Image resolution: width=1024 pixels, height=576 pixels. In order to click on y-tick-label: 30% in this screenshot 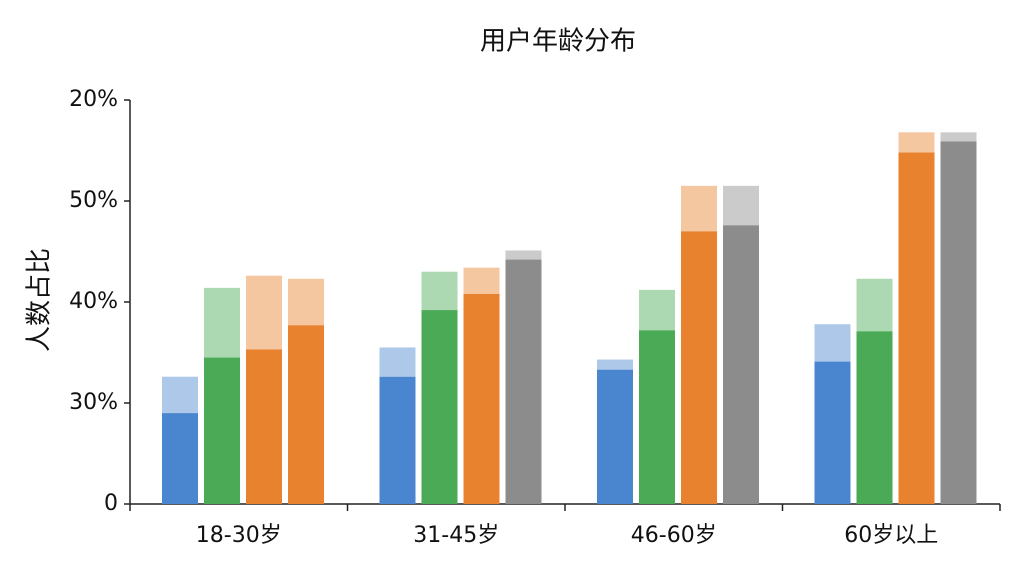, I will do `click(93, 402)`.